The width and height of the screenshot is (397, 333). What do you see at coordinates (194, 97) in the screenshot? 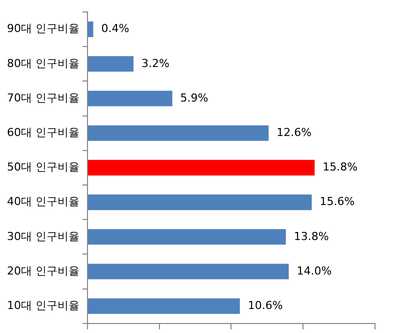
I see `data-label: 5.9%` at bounding box center [194, 97].